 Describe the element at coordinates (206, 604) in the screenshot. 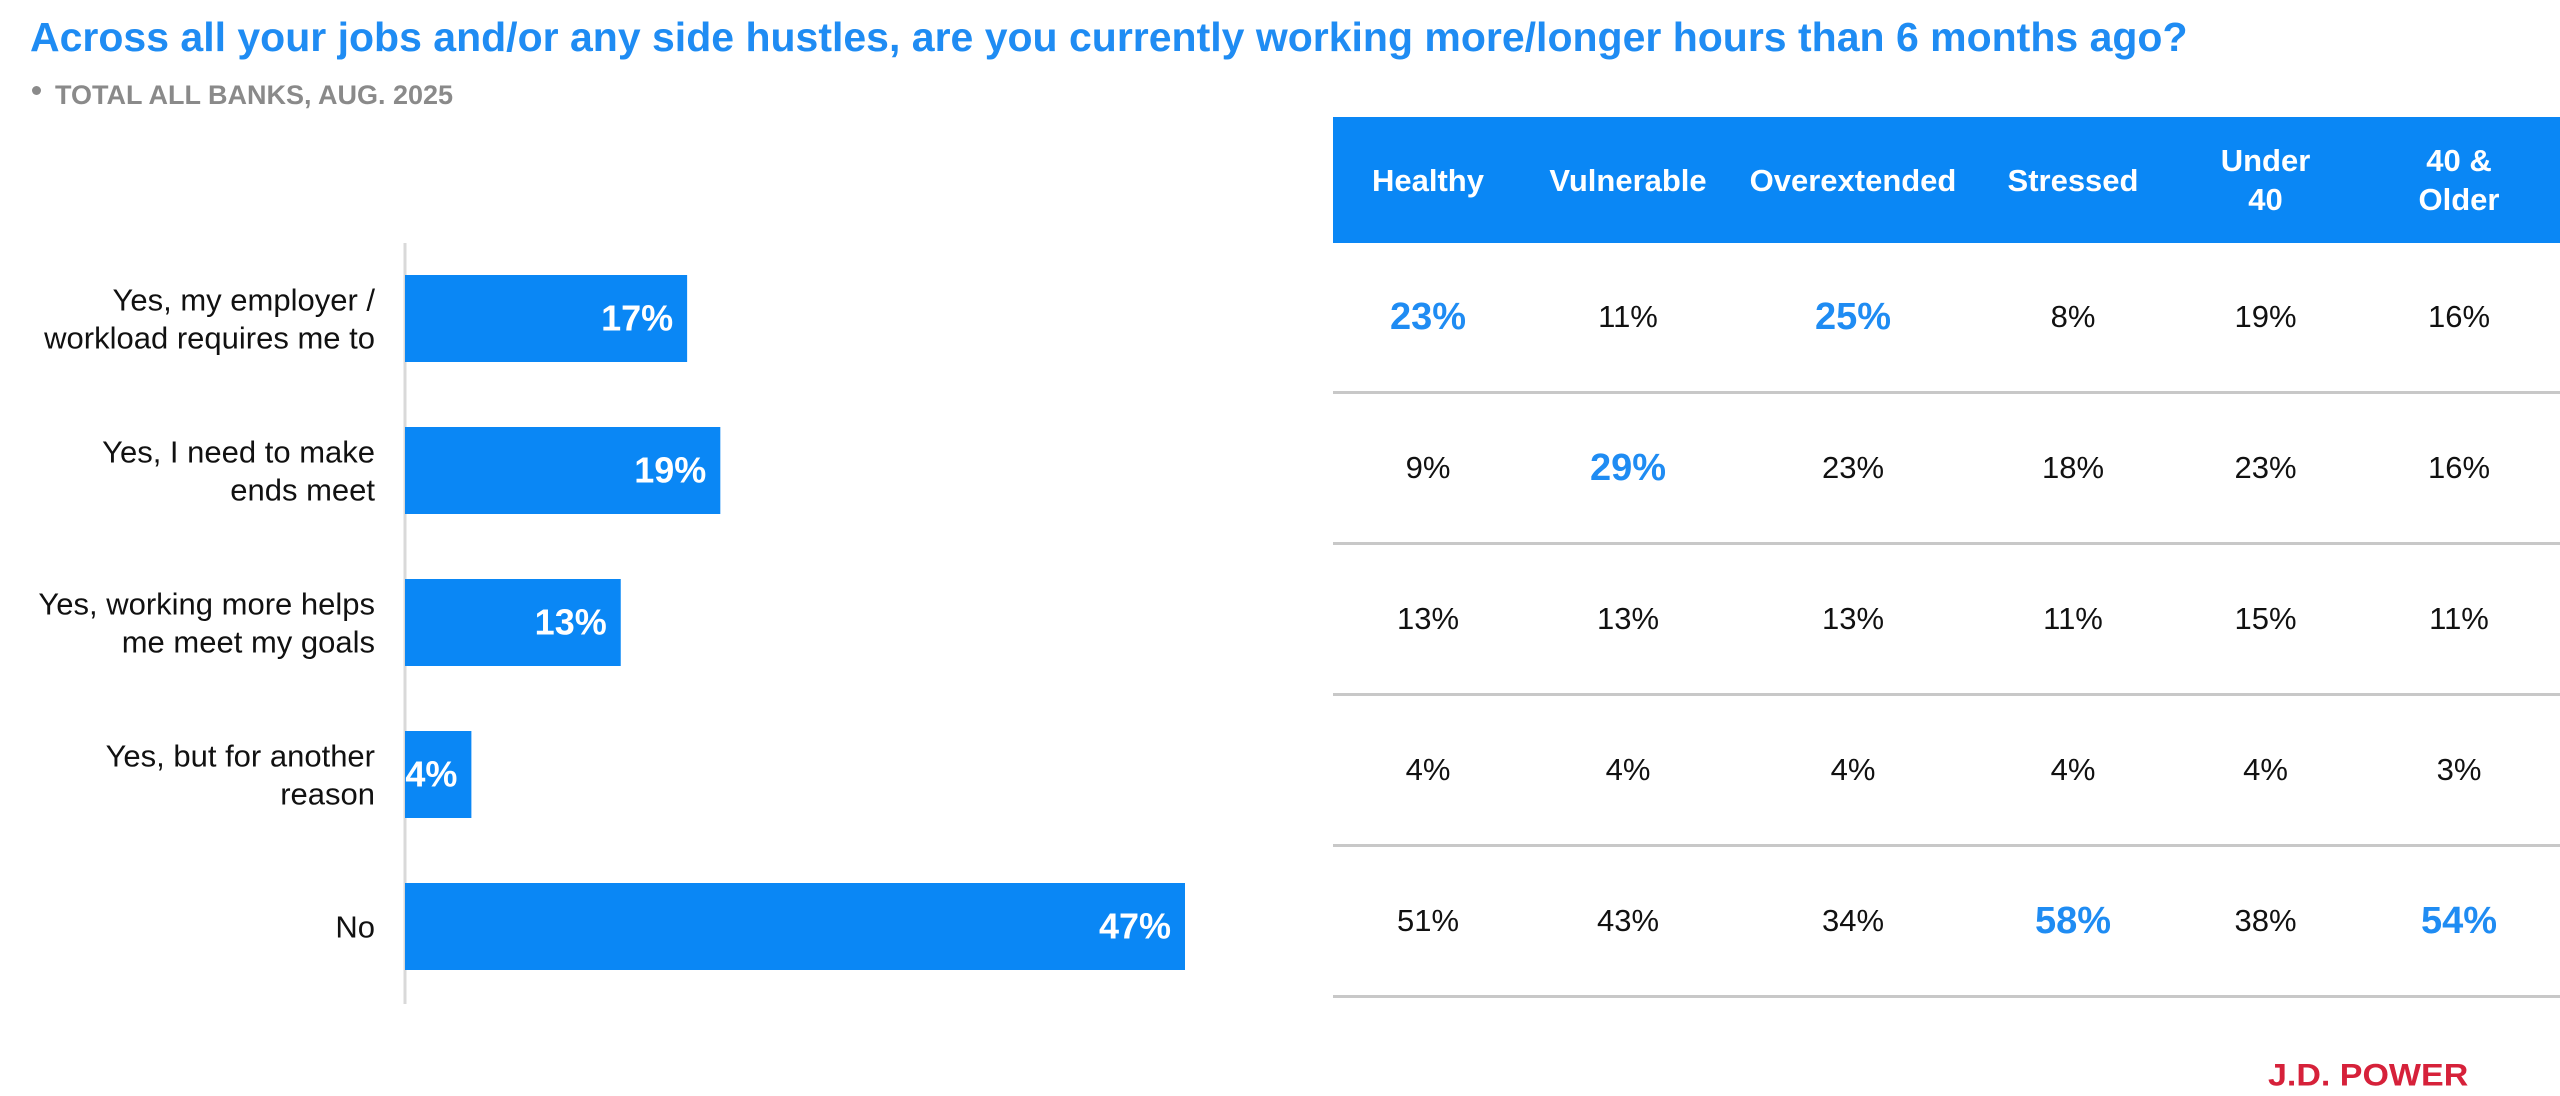

I see `category-label-line: Yes, working more helps` at that location.